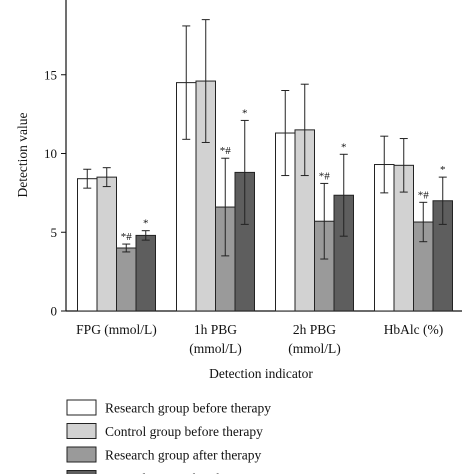  Describe the element at coordinates (116, 329) in the screenshot. I see `x-tick-label: FPG (mmol/L)` at that location.